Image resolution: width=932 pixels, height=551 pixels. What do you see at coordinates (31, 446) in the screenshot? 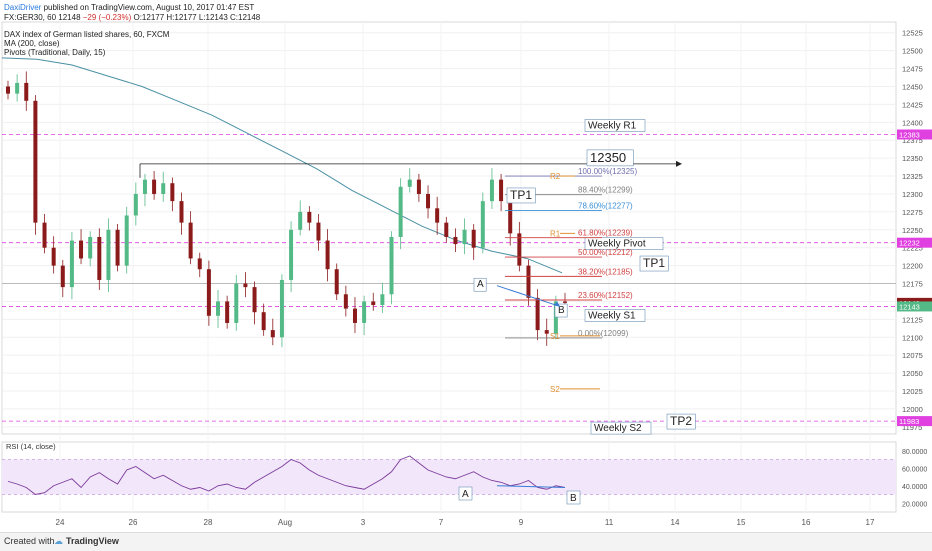
I see `rsi-legend: RSI (14, close)` at bounding box center [31, 446].